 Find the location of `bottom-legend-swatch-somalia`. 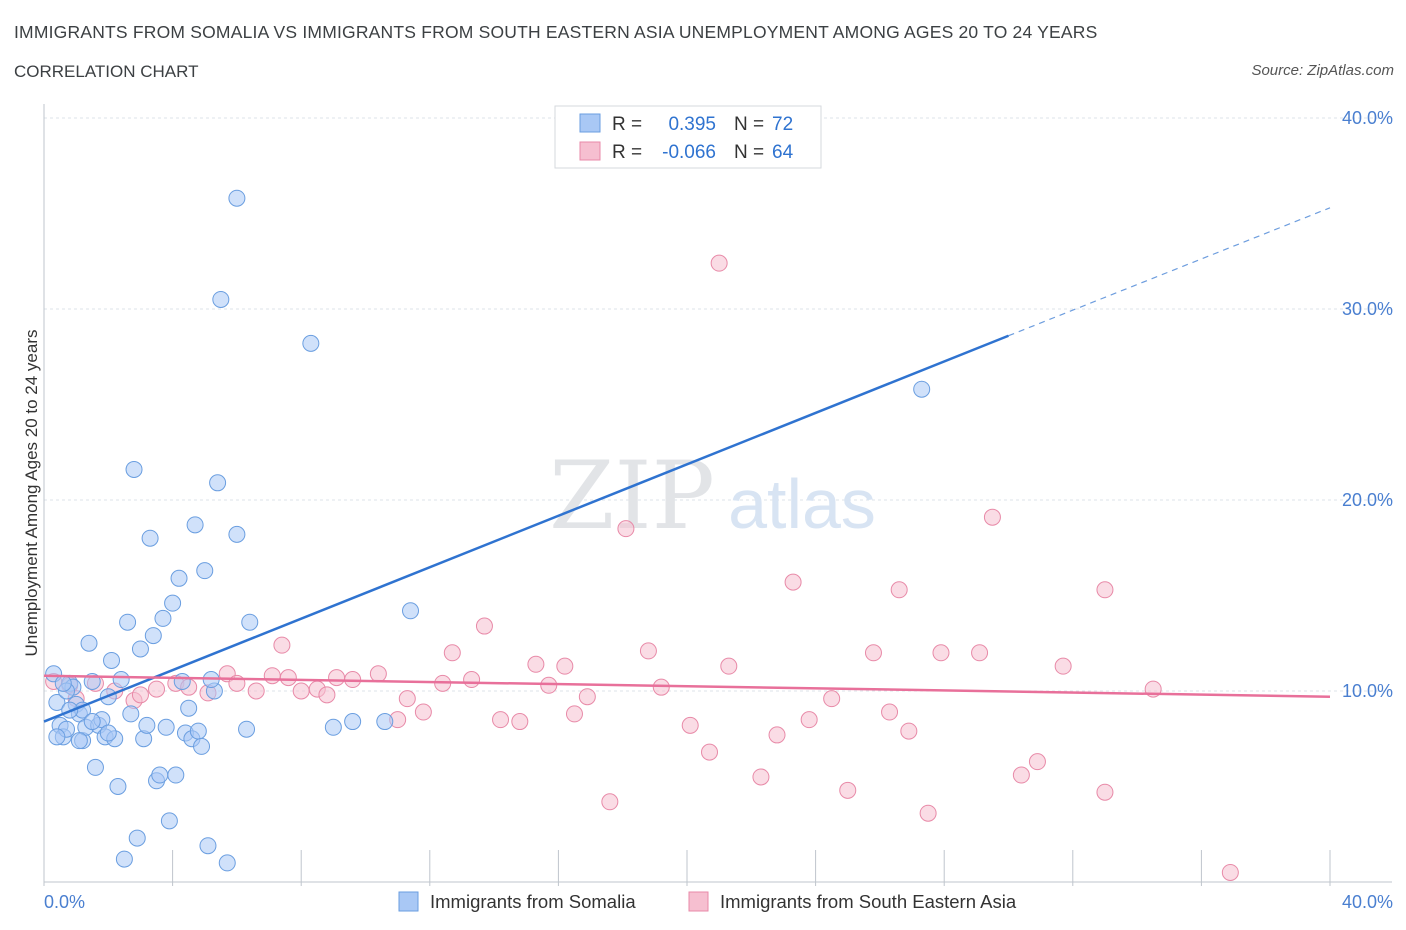

bottom-legend-swatch-somalia is located at coordinates (408, 901).